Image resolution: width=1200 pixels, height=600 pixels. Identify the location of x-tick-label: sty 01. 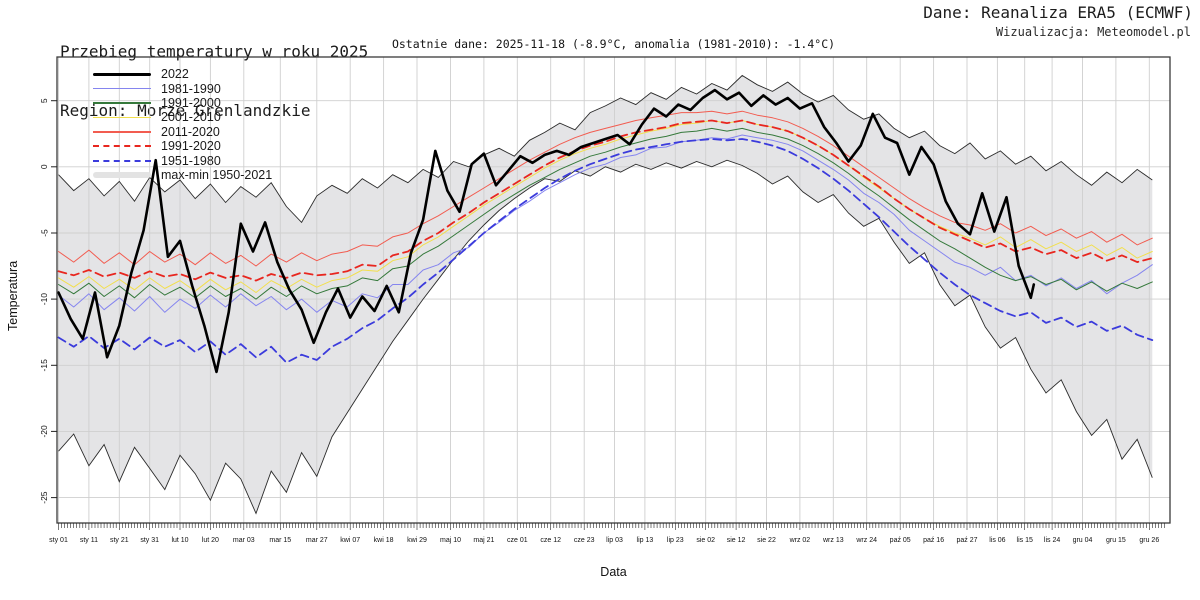
(58, 540).